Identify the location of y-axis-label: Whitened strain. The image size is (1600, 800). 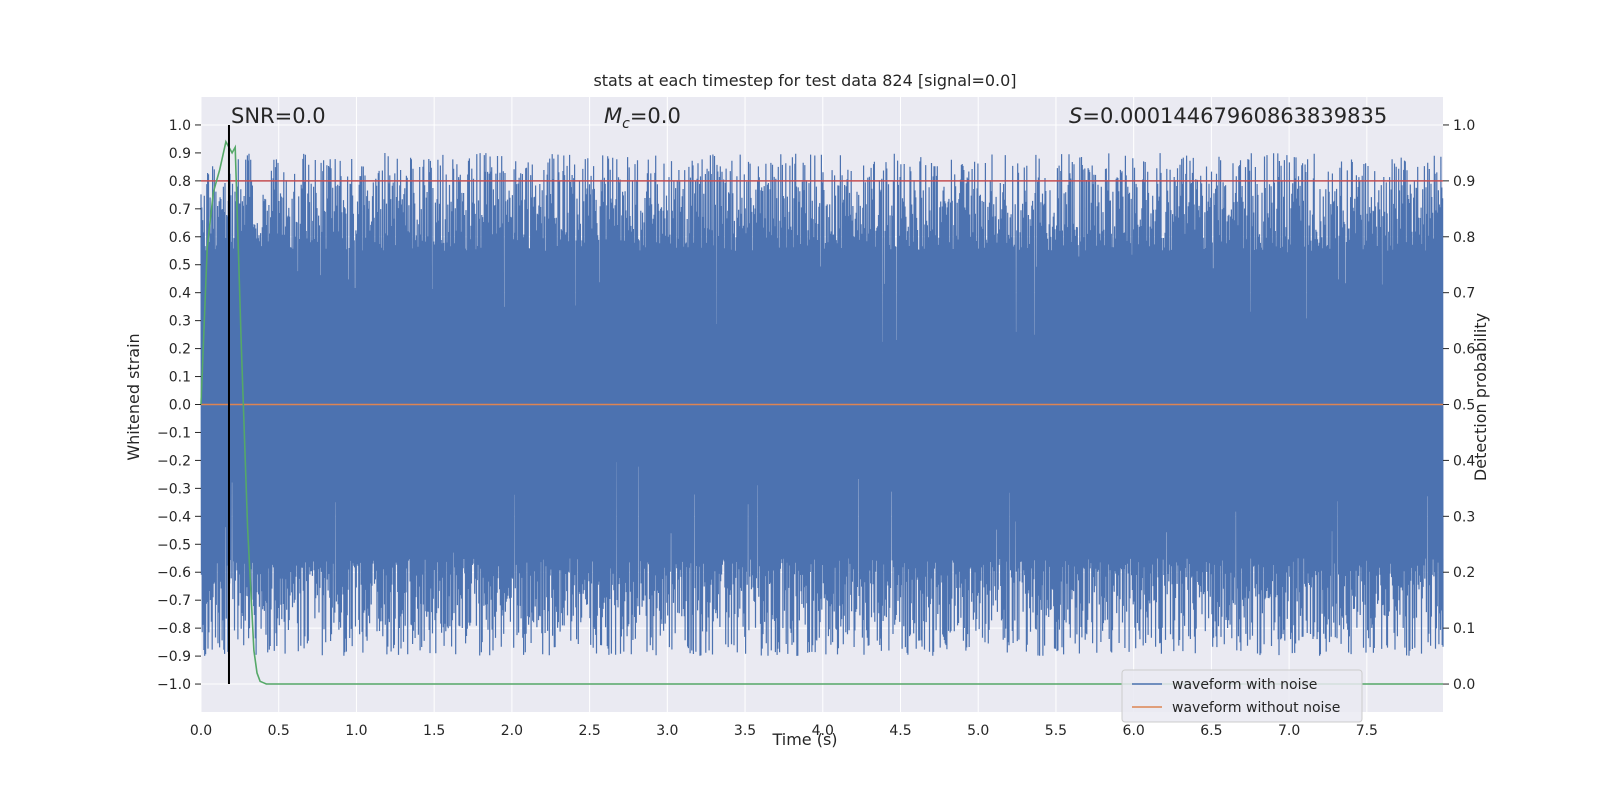
(133, 396).